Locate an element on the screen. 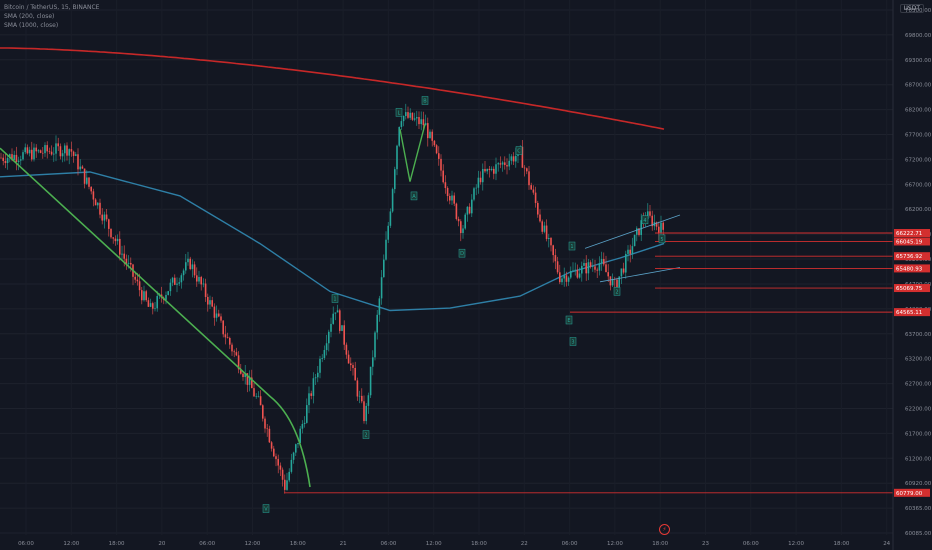 Image resolution: width=932 pixels, height=550 pixels. wave-label-text: 3 is located at coordinates (572, 342).